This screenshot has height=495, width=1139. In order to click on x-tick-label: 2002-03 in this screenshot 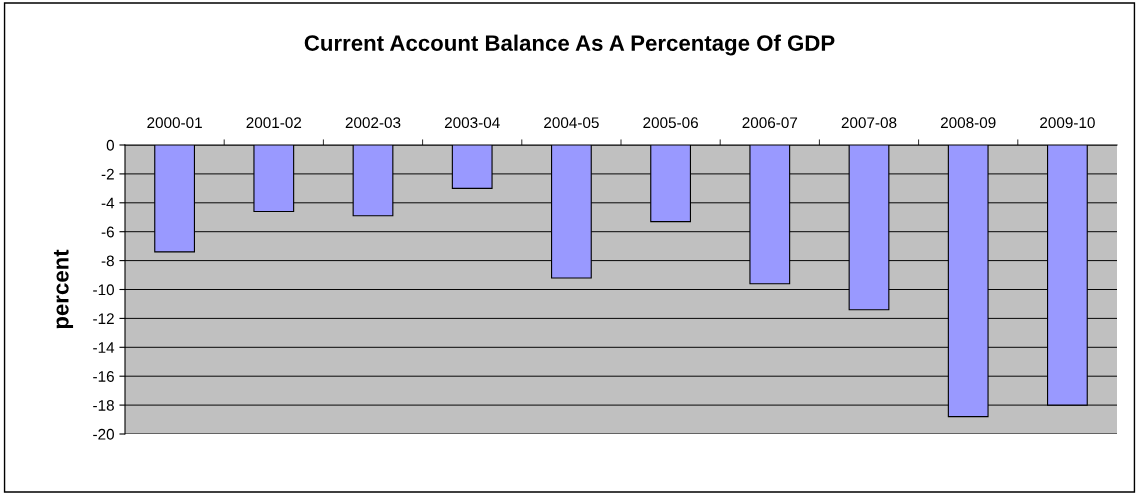, I will do `click(373, 123)`.